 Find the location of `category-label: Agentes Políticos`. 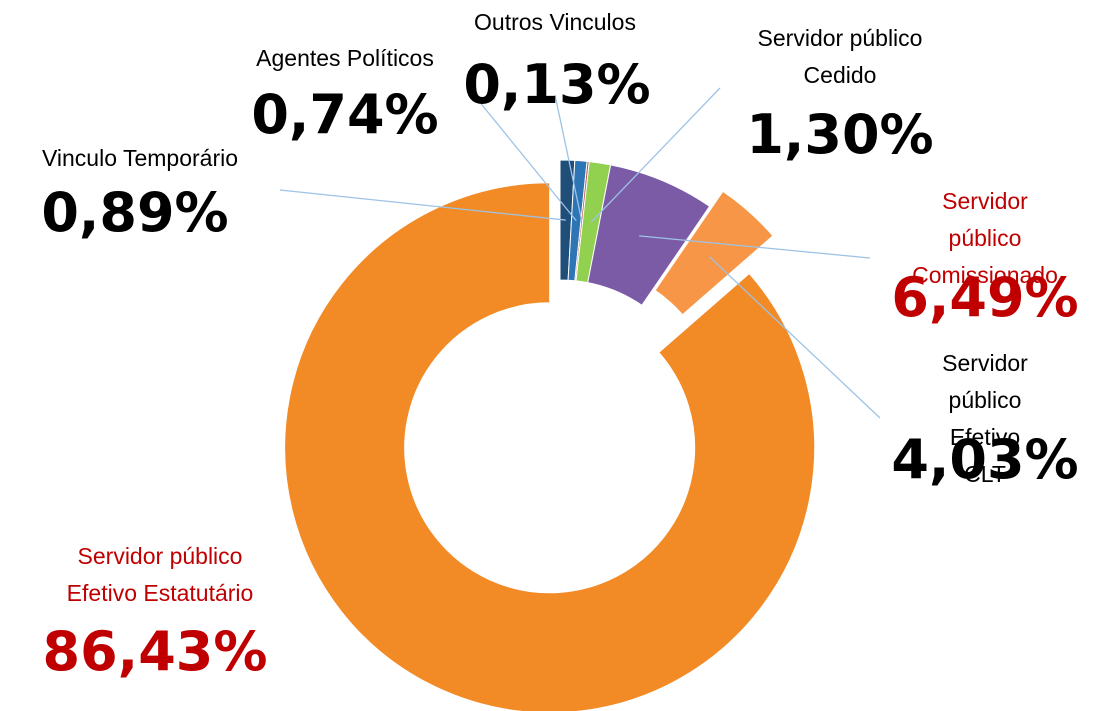

category-label: Agentes Políticos is located at coordinates (345, 58).